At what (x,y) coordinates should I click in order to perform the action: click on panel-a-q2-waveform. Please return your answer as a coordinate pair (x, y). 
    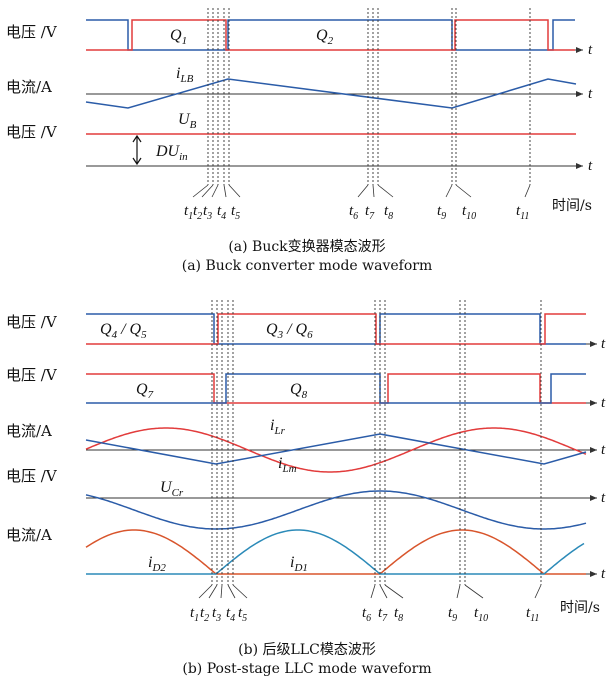
    Looking at the image, I should click on (330, 35).